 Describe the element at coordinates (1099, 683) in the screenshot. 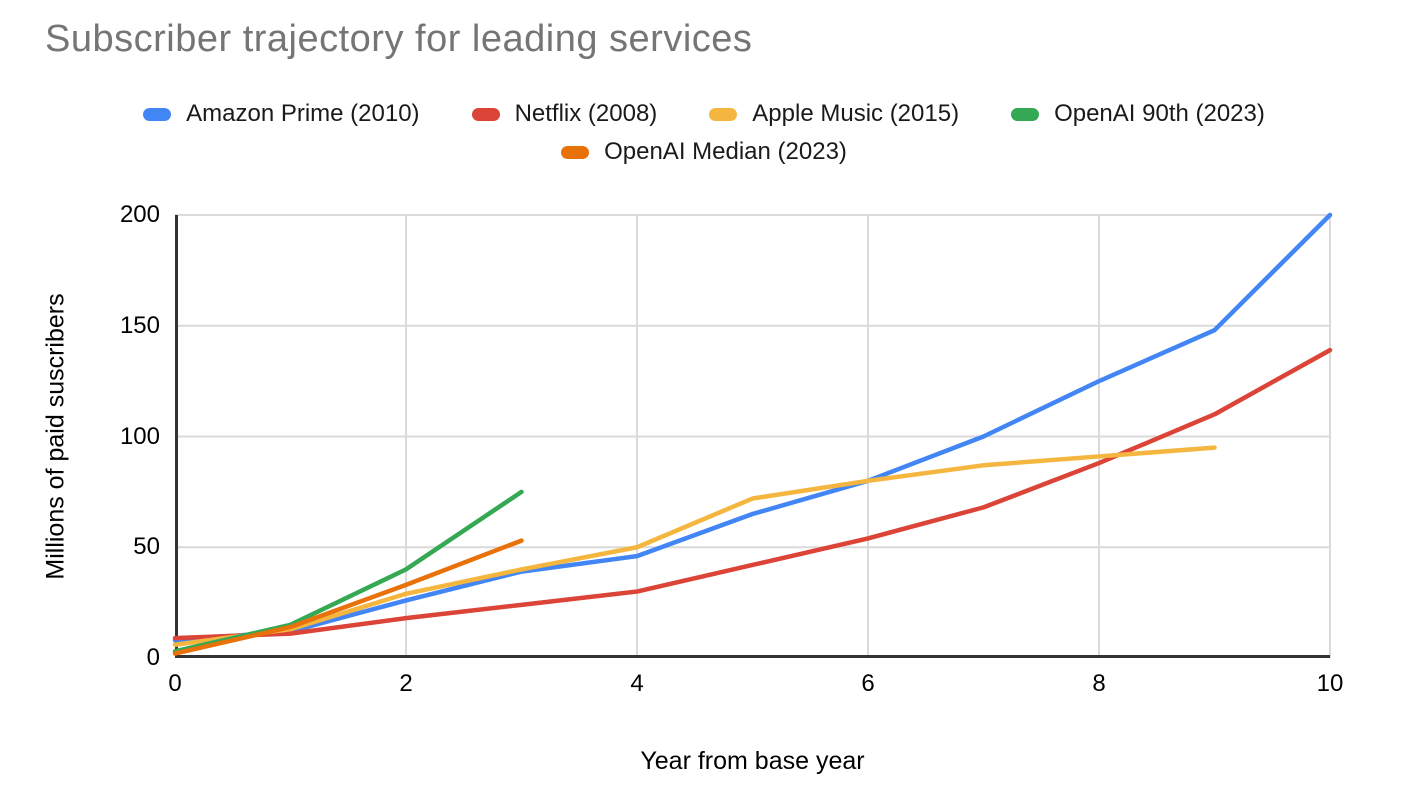

I see `x-tick-label: 8` at that location.